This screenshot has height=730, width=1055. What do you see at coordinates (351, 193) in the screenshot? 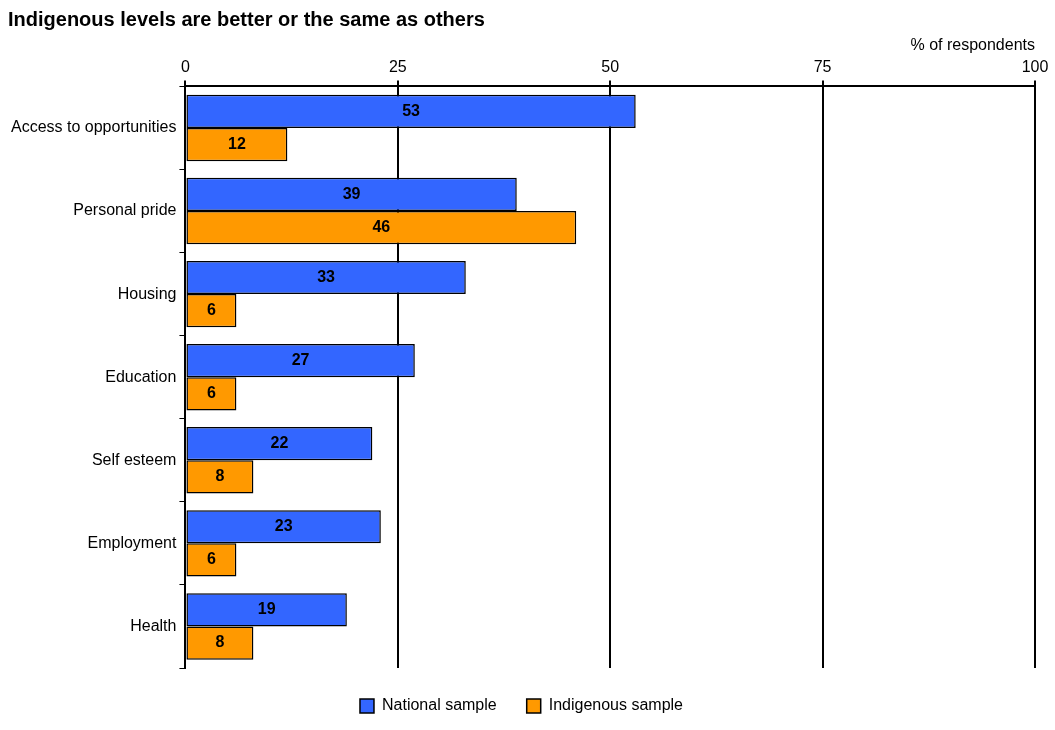
I see `data-label: 39` at bounding box center [351, 193].